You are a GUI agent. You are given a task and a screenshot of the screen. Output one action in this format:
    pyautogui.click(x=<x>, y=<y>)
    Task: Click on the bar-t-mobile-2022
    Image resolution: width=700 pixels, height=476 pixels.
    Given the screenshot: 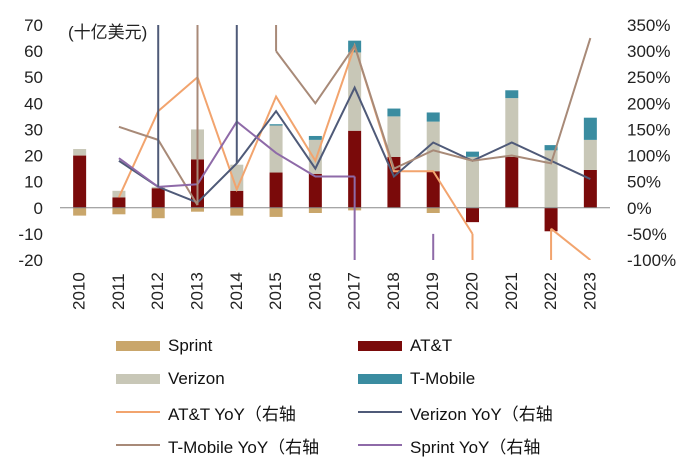 What is the action you would take?
    pyautogui.click(x=551, y=148)
    